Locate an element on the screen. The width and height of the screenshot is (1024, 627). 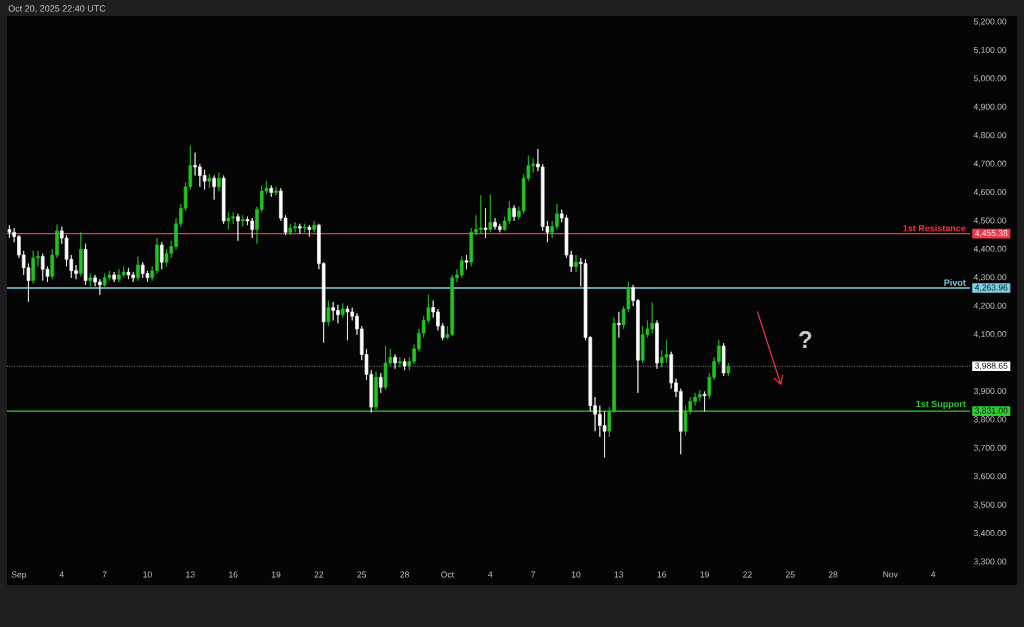
annotation: 3,831.00 is located at coordinates (991, 411).